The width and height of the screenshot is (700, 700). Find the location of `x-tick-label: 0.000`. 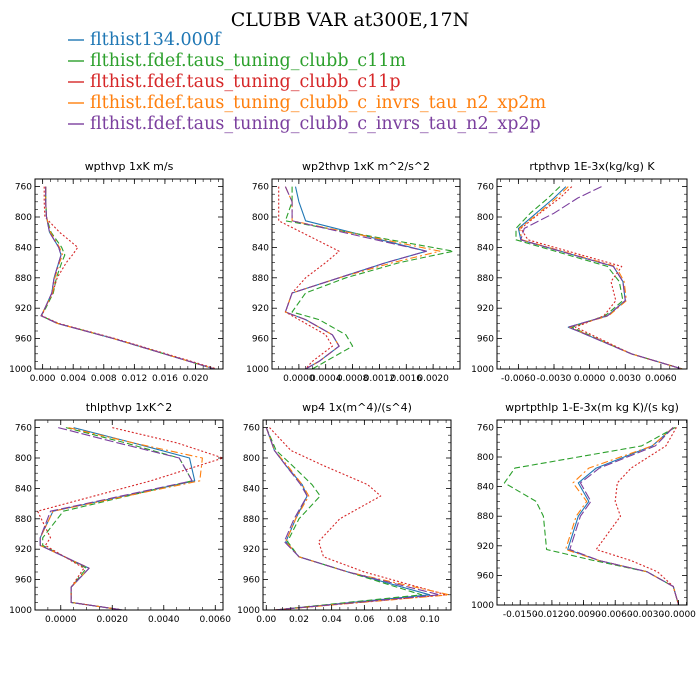

x-tick-label: 0.000 is located at coordinates (43, 379).